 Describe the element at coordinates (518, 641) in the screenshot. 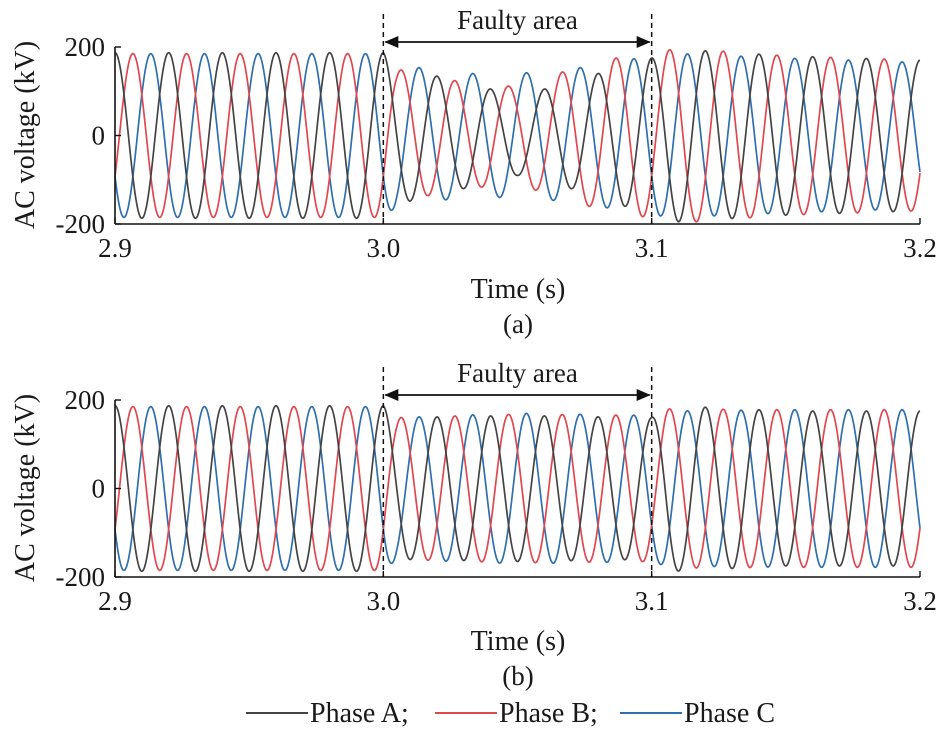

I see `panel-b-xlabel: Time (s)` at that location.